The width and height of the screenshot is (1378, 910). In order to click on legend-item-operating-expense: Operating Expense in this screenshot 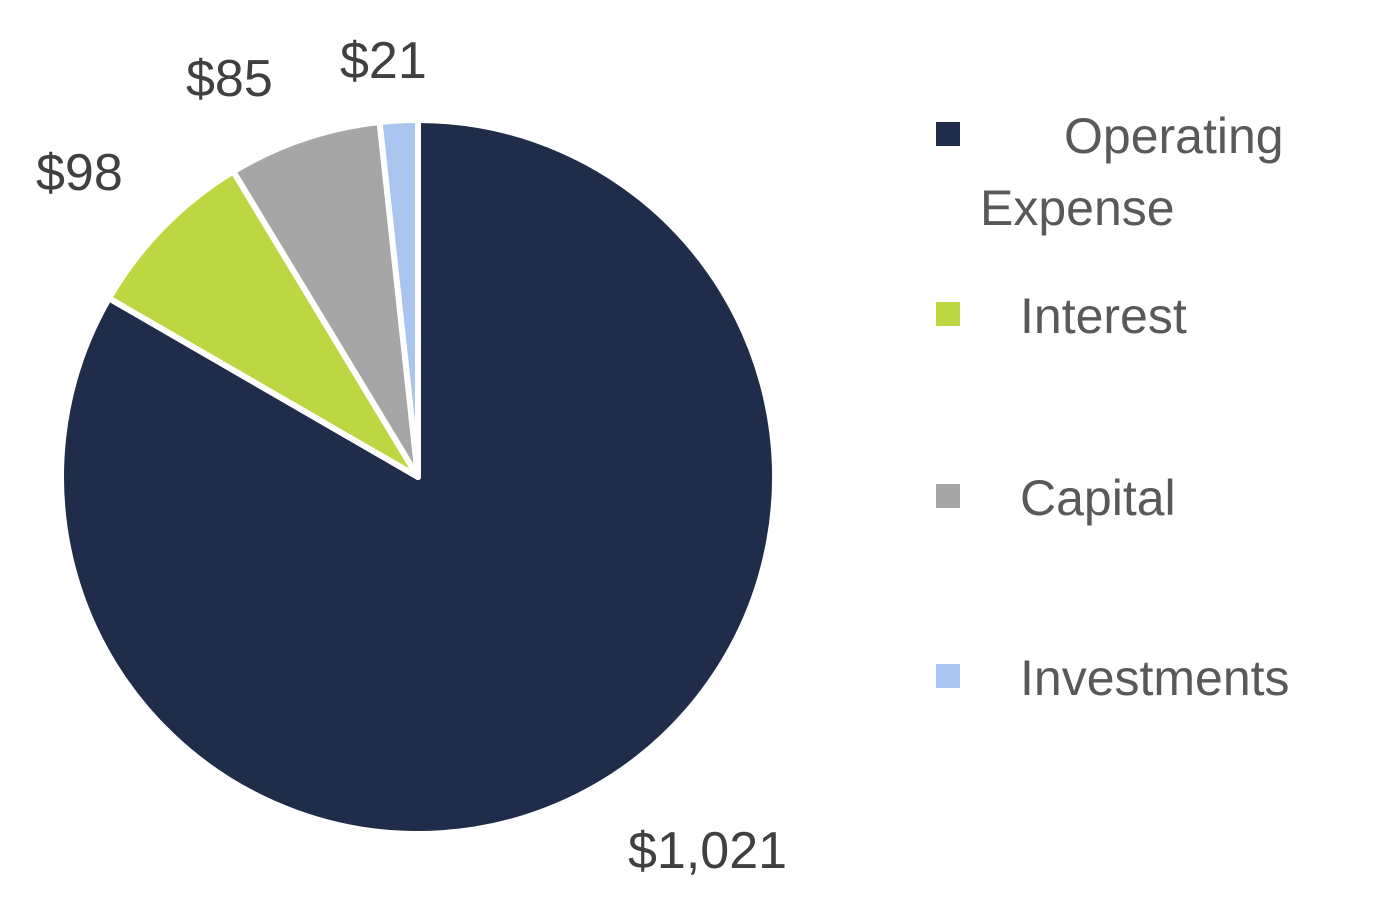, I will do `click(1110, 172)`.